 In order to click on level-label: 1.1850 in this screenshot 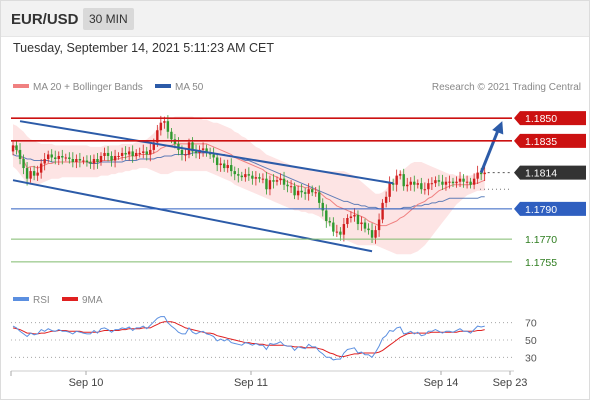, I will do `click(541, 119)`.